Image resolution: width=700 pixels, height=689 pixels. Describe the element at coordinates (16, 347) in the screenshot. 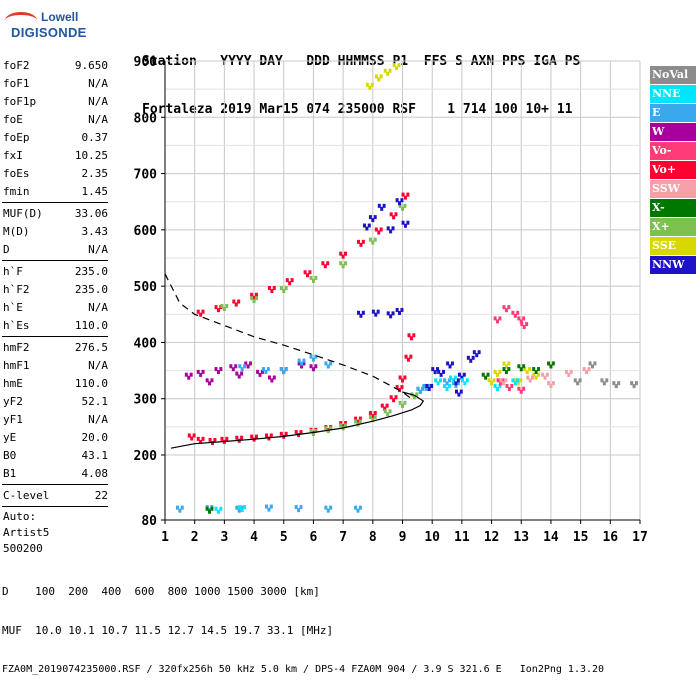

I see `param-name: hmF2` at that location.